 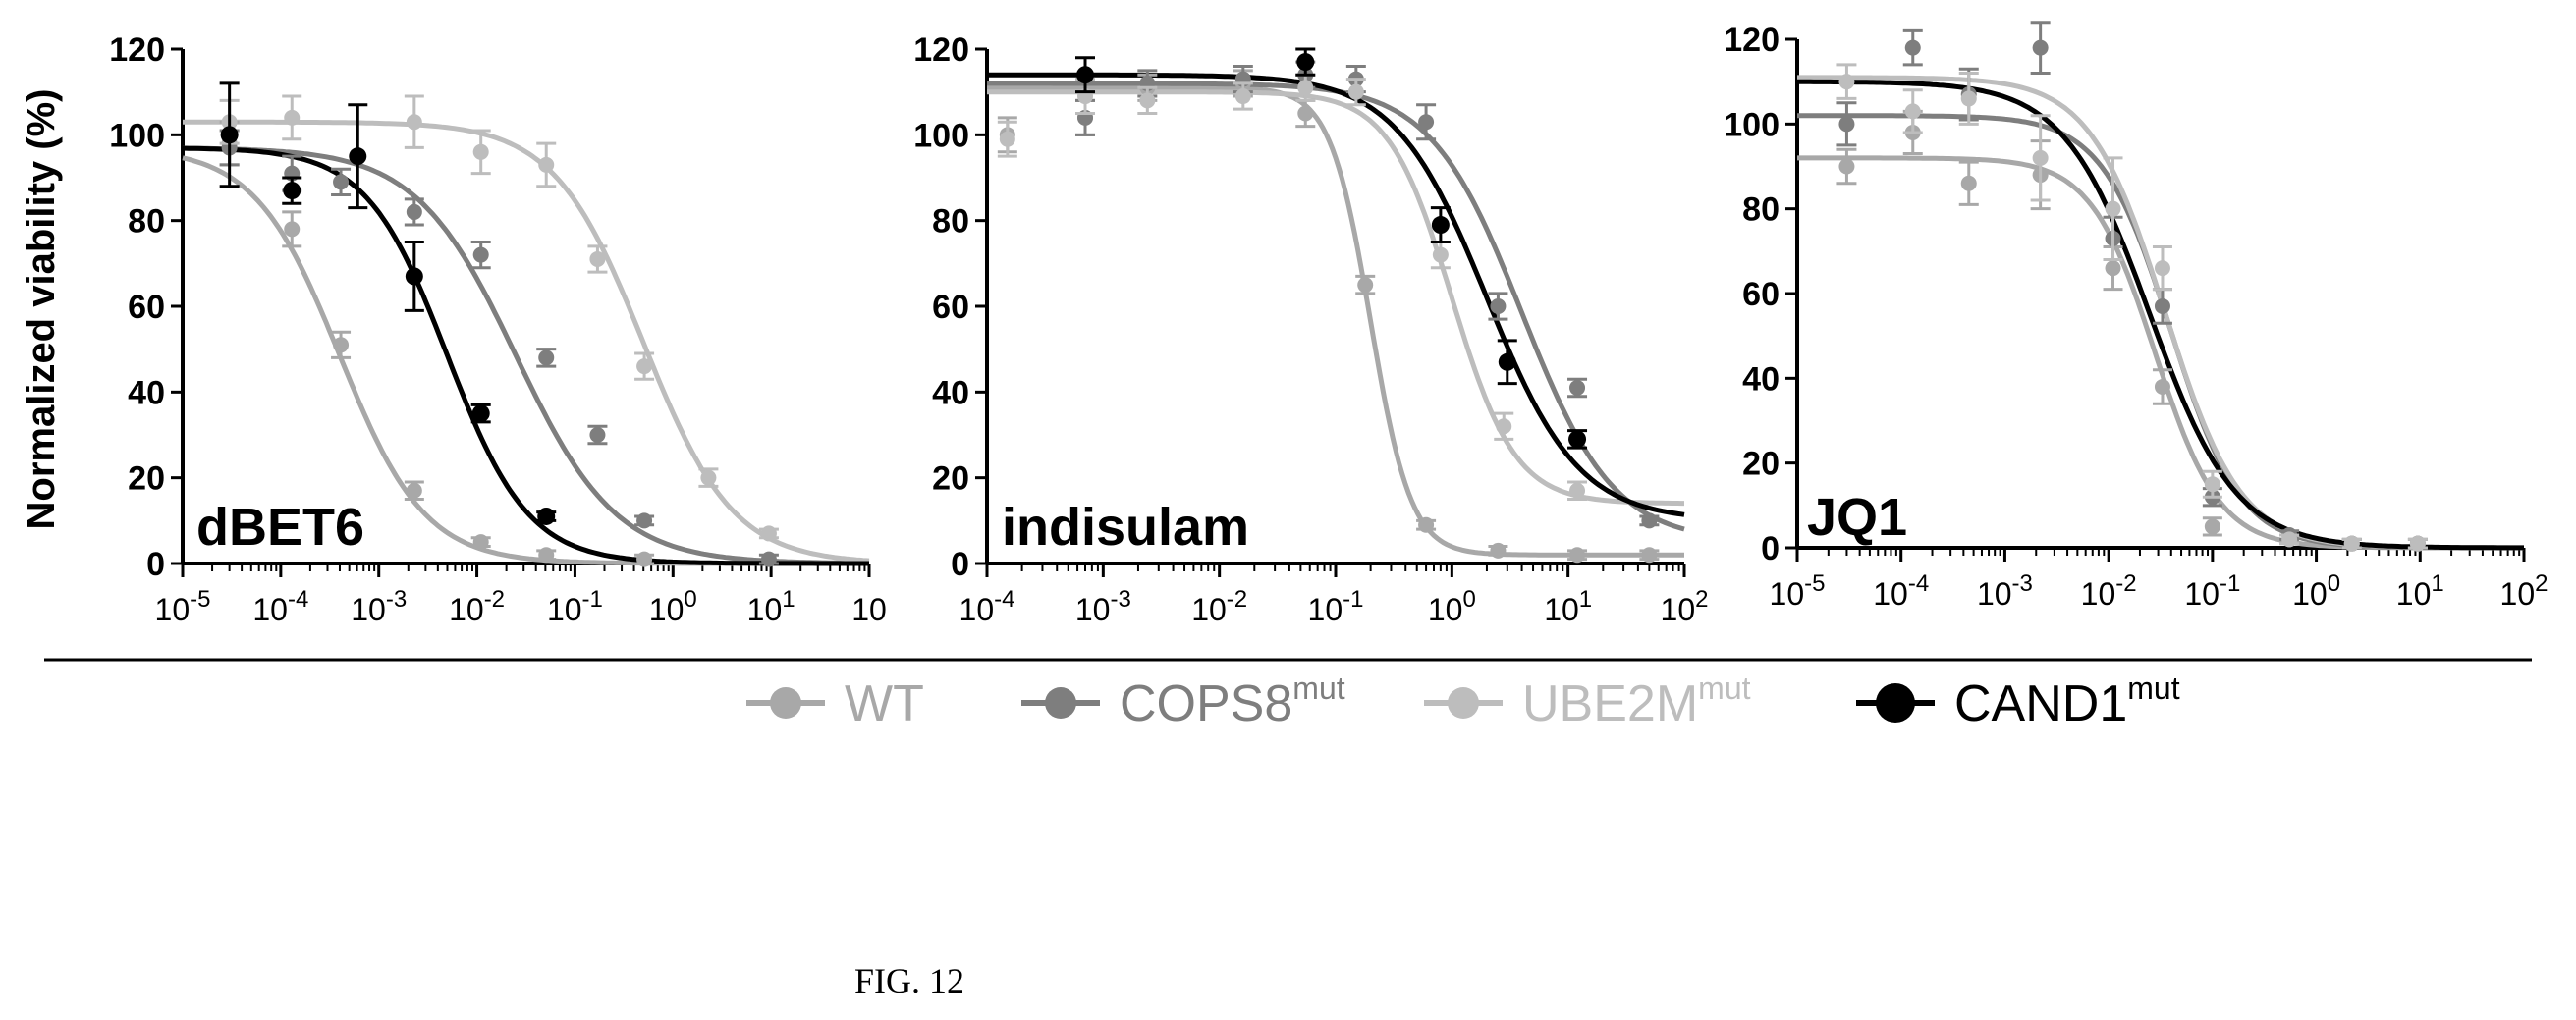 I want to click on legend-item-cops8: COPS8mut, so click(x=1183, y=701).